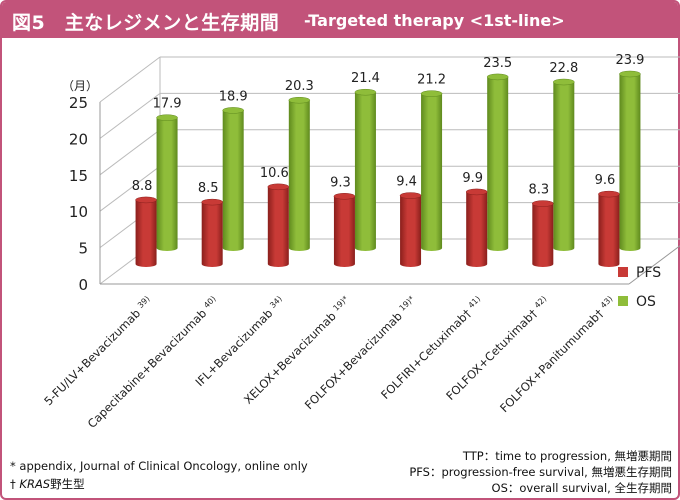 This screenshot has height=500, width=680. Describe the element at coordinates (299, 86) in the screenshot. I see `os-data-label: 20.3` at that location.